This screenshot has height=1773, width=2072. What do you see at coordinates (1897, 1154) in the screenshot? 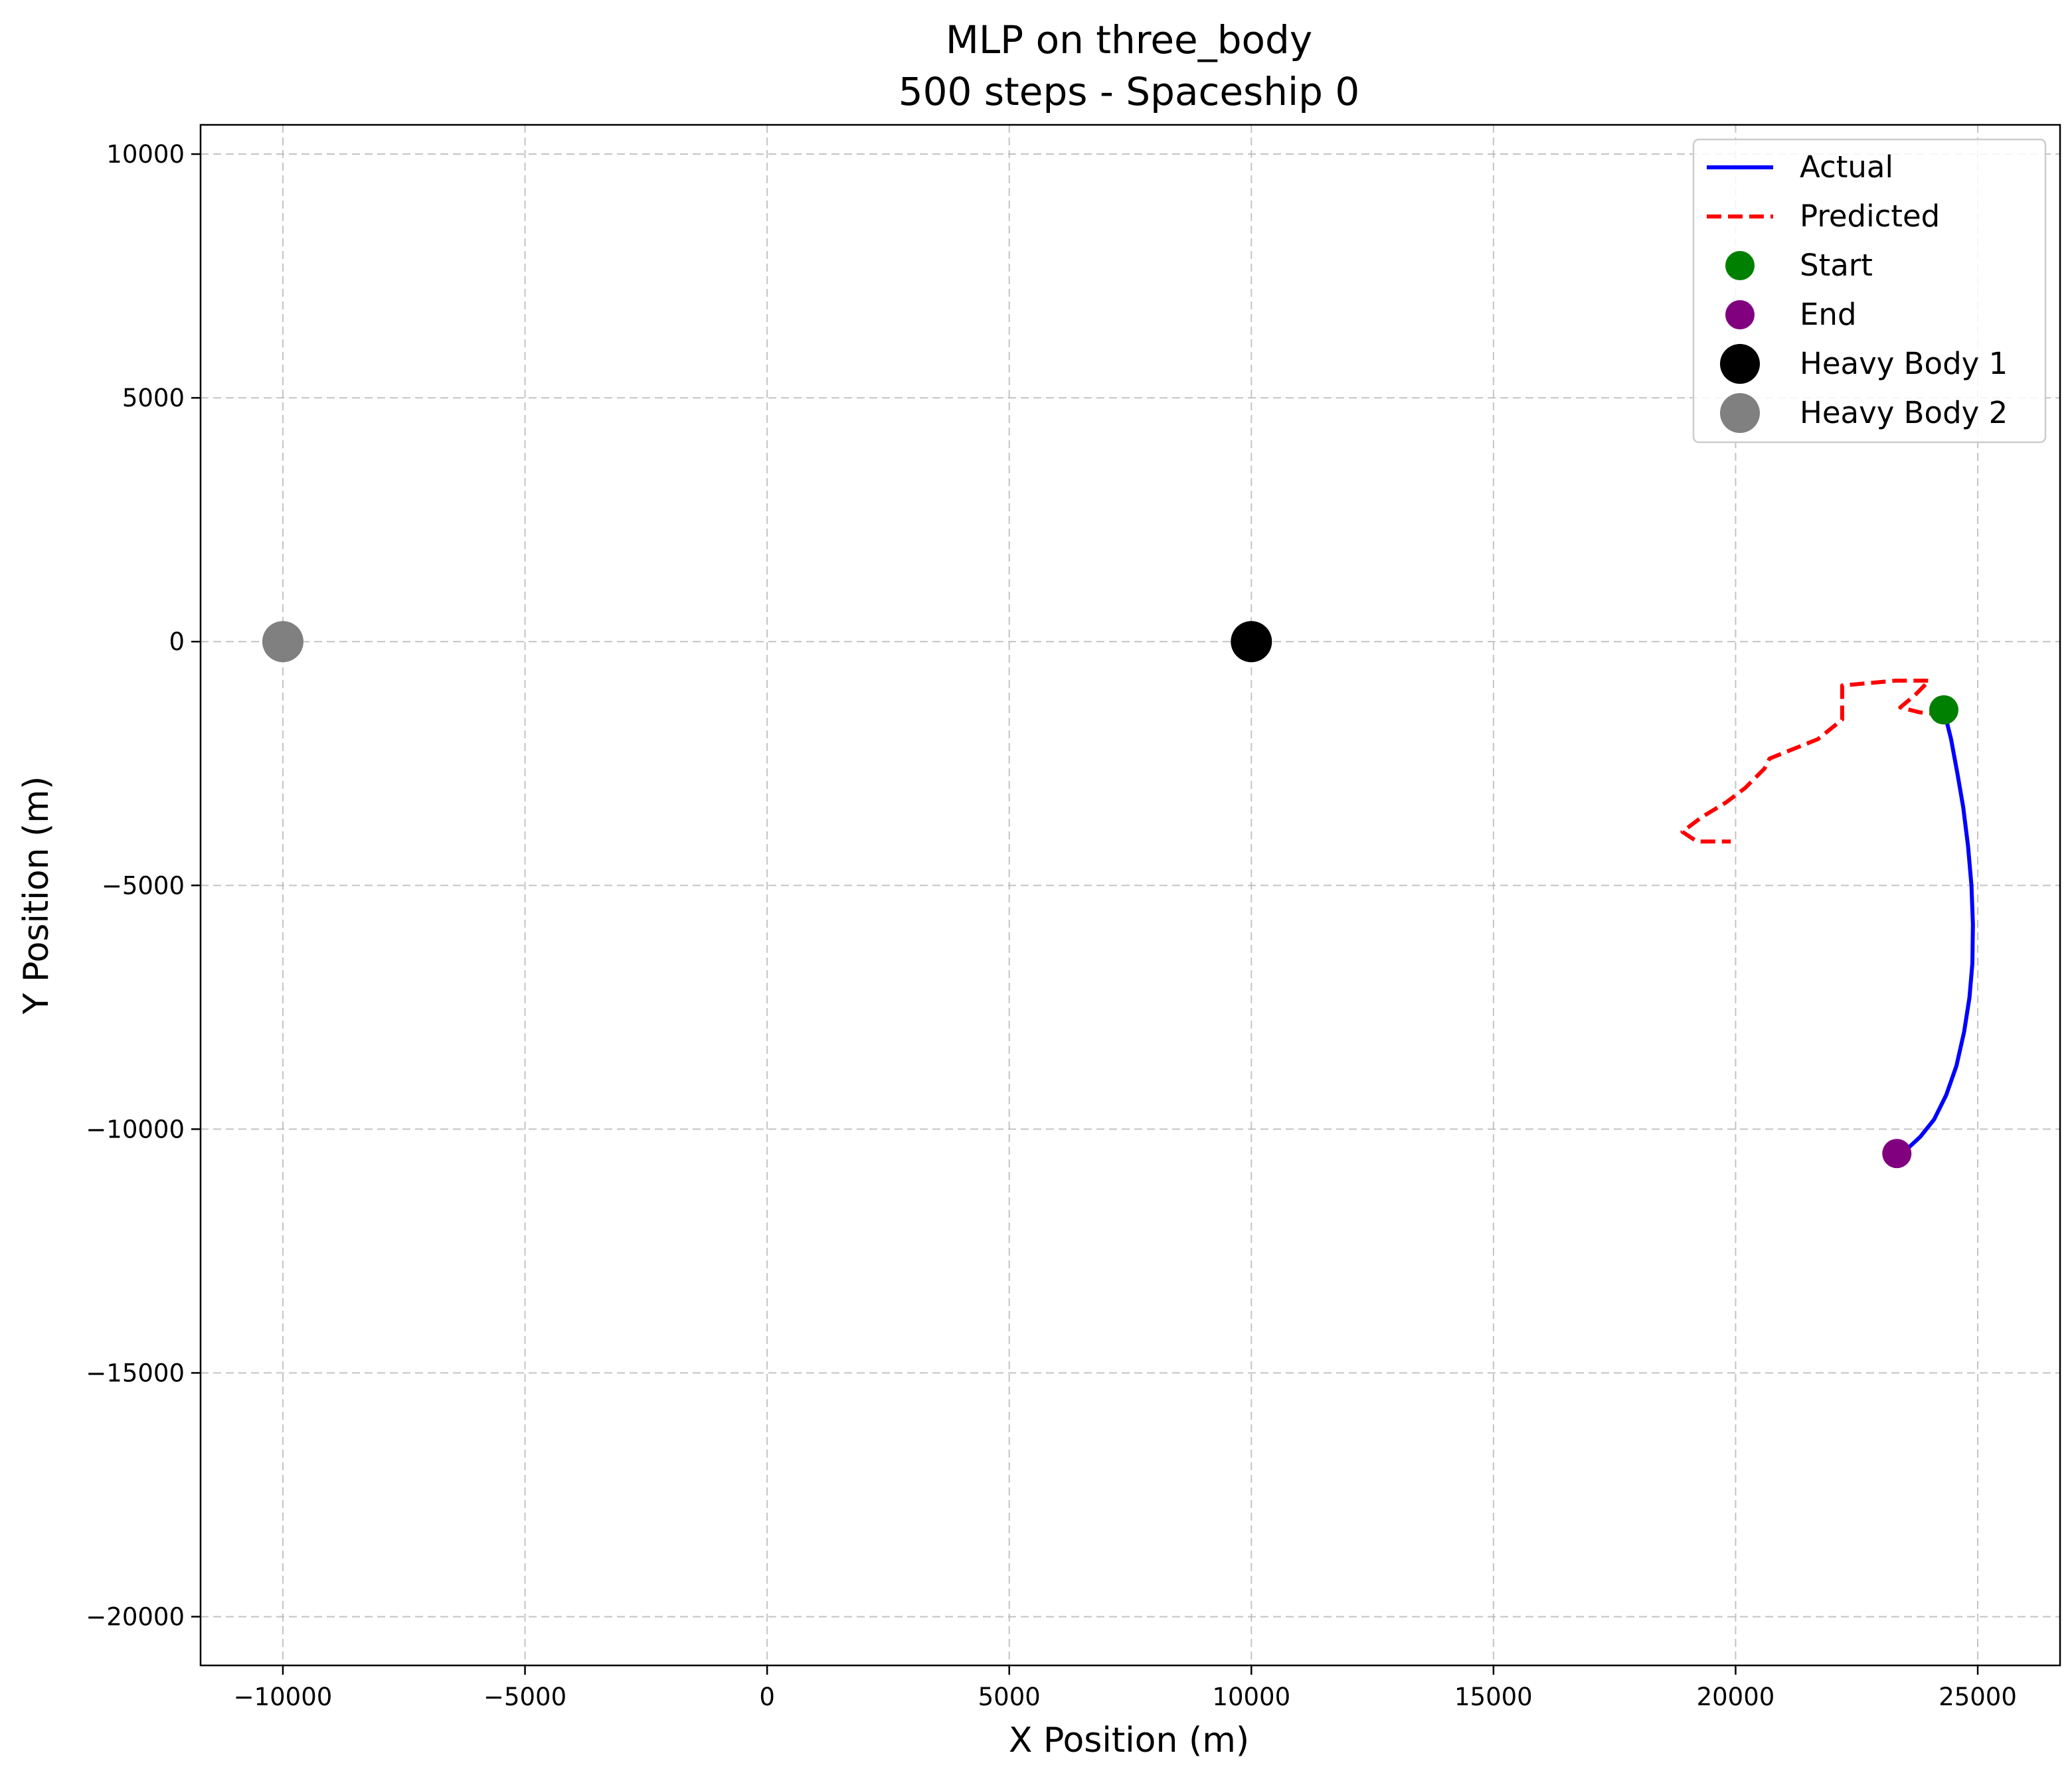
I see `point-end-marker` at bounding box center [1897, 1154].